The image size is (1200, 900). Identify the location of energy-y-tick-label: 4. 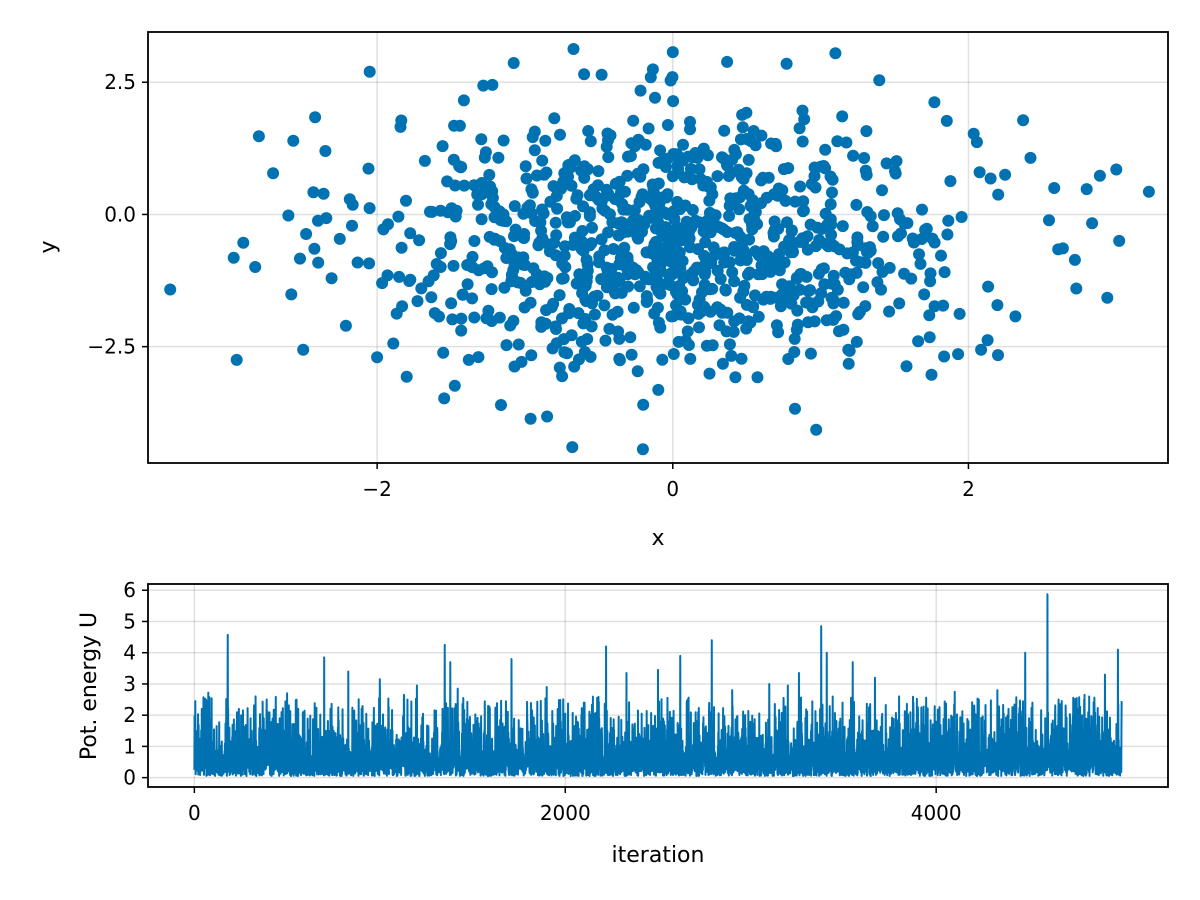
(129, 653).